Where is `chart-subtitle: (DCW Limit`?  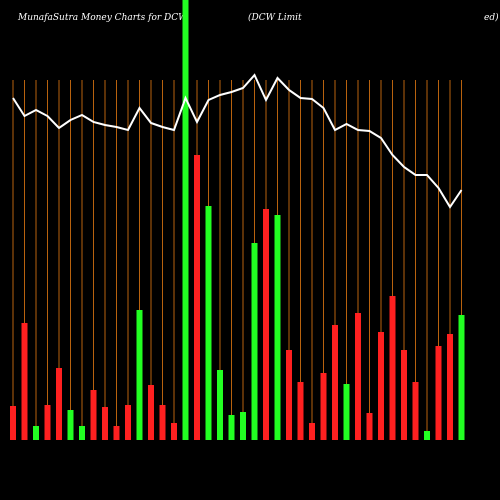 chart-subtitle: (DCW Limit is located at coordinates (275, 17).